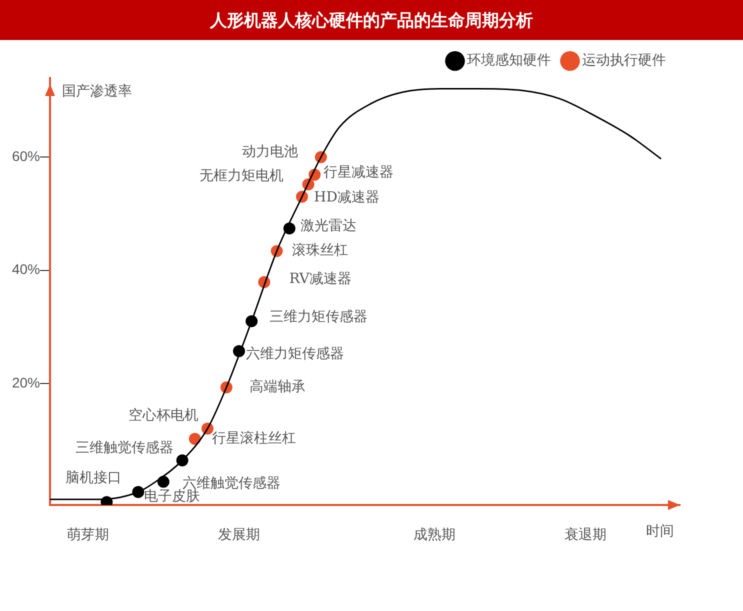 The height and width of the screenshot is (611, 743). What do you see at coordinates (97, 92) in the screenshot?
I see `y-axis-title: 国产渗透率` at bounding box center [97, 92].